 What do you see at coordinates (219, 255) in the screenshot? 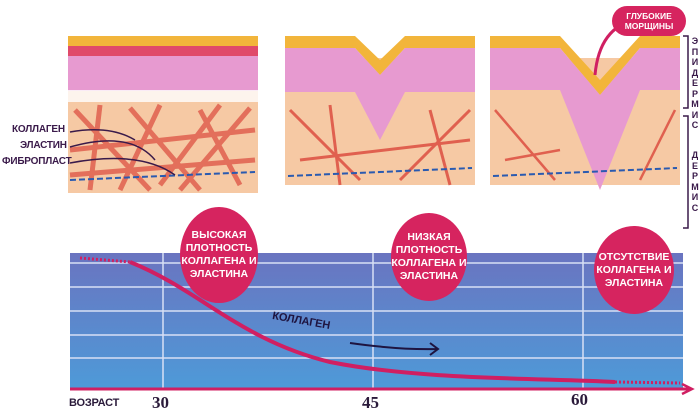
I see `stage-bubble-high: ВЫСОКАЯ ПЛОТНОСТЬ КОЛЛАГЕНА И ЭЛАСТИНА` at bounding box center [219, 255].